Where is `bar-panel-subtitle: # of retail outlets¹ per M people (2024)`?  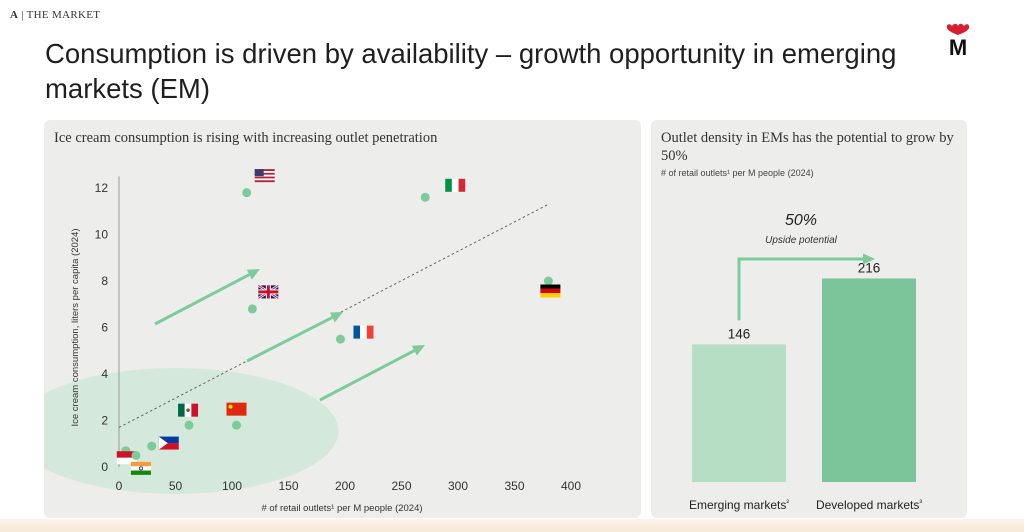 bar-panel-subtitle: # of retail outlets¹ per M people (2024) is located at coordinates (737, 173).